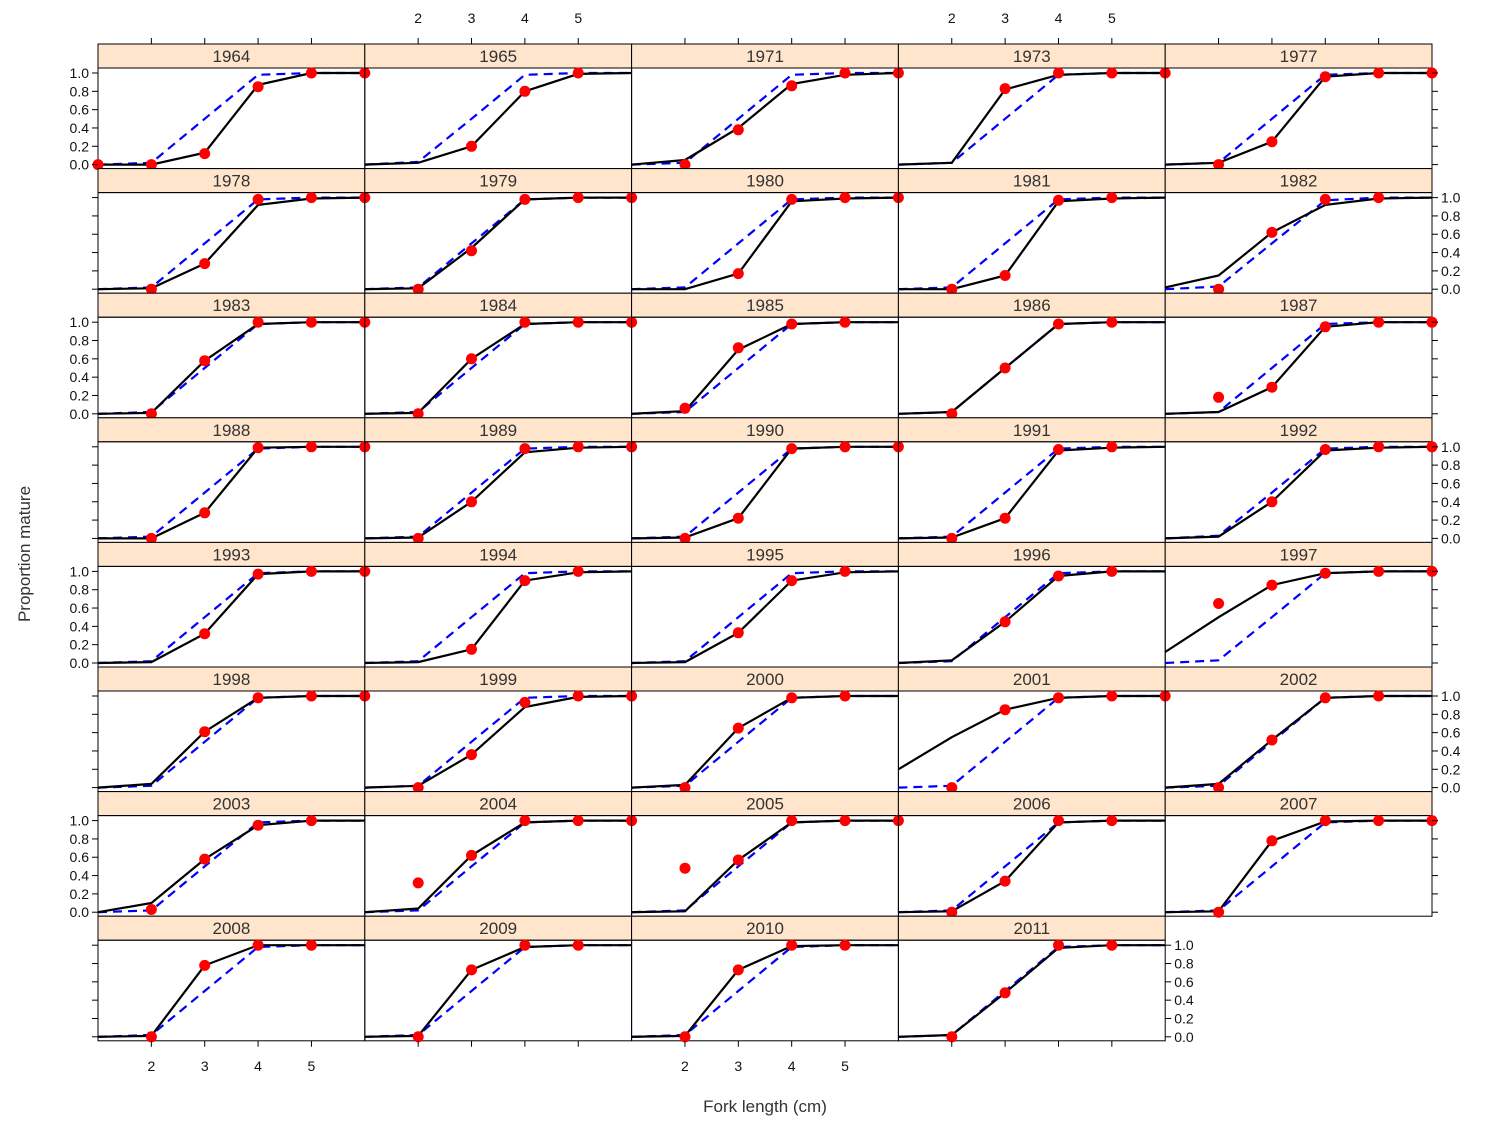  What do you see at coordinates (80, 645) in the screenshot?
I see `y-tick-label: 0.2` at bounding box center [80, 645].